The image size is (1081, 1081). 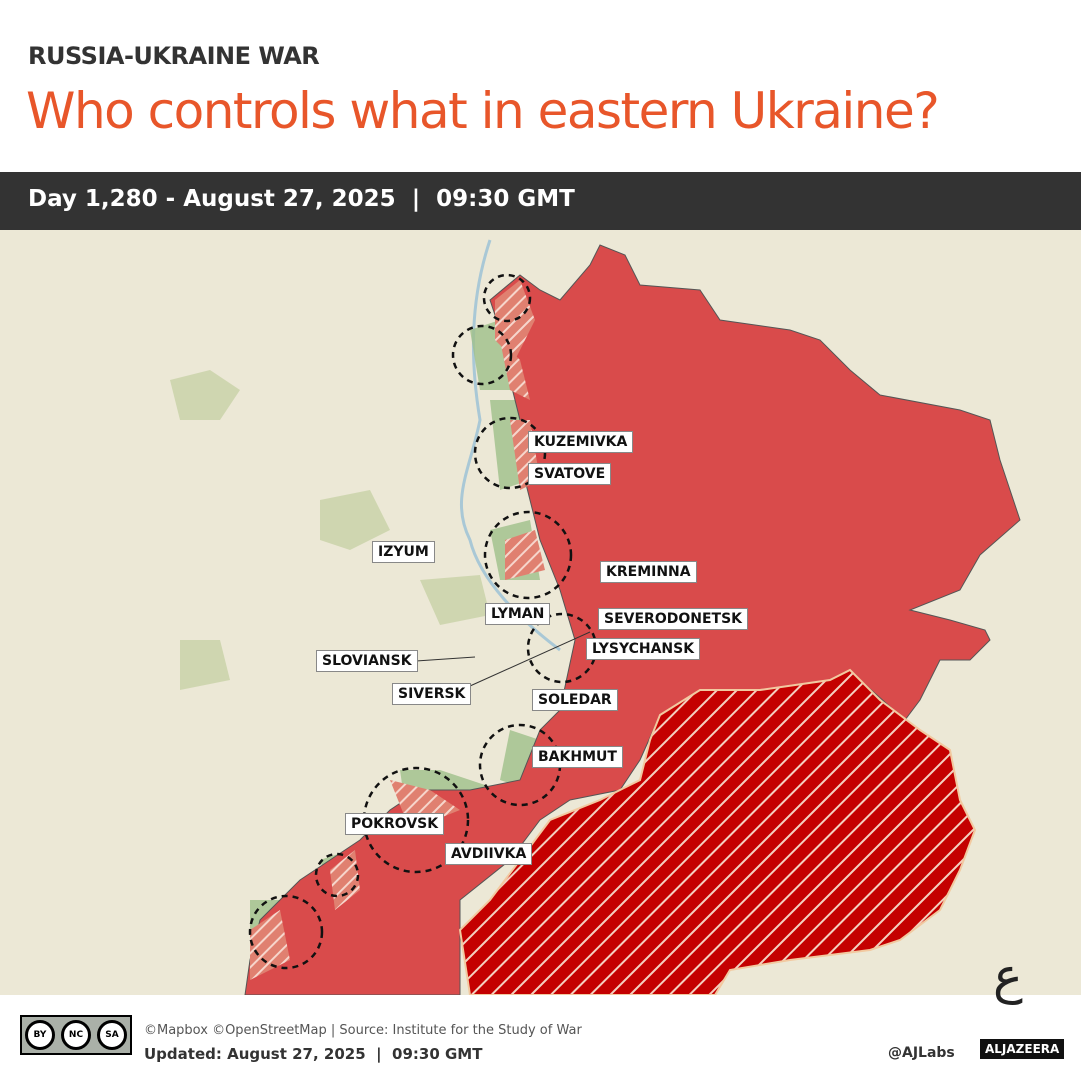 What do you see at coordinates (581, 442) in the screenshot?
I see `city-label-kuzemivka: KUZEMIVKA` at bounding box center [581, 442].